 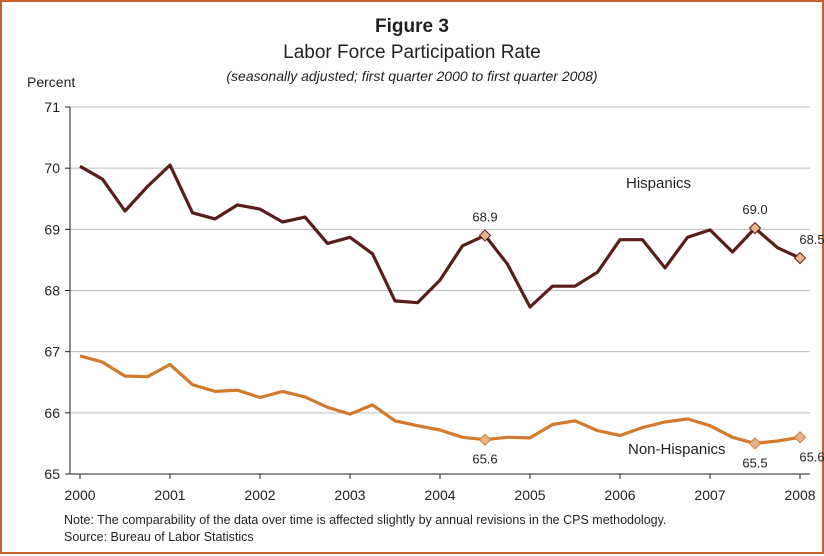 I want to click on data-label: 68.9, so click(x=484, y=216).